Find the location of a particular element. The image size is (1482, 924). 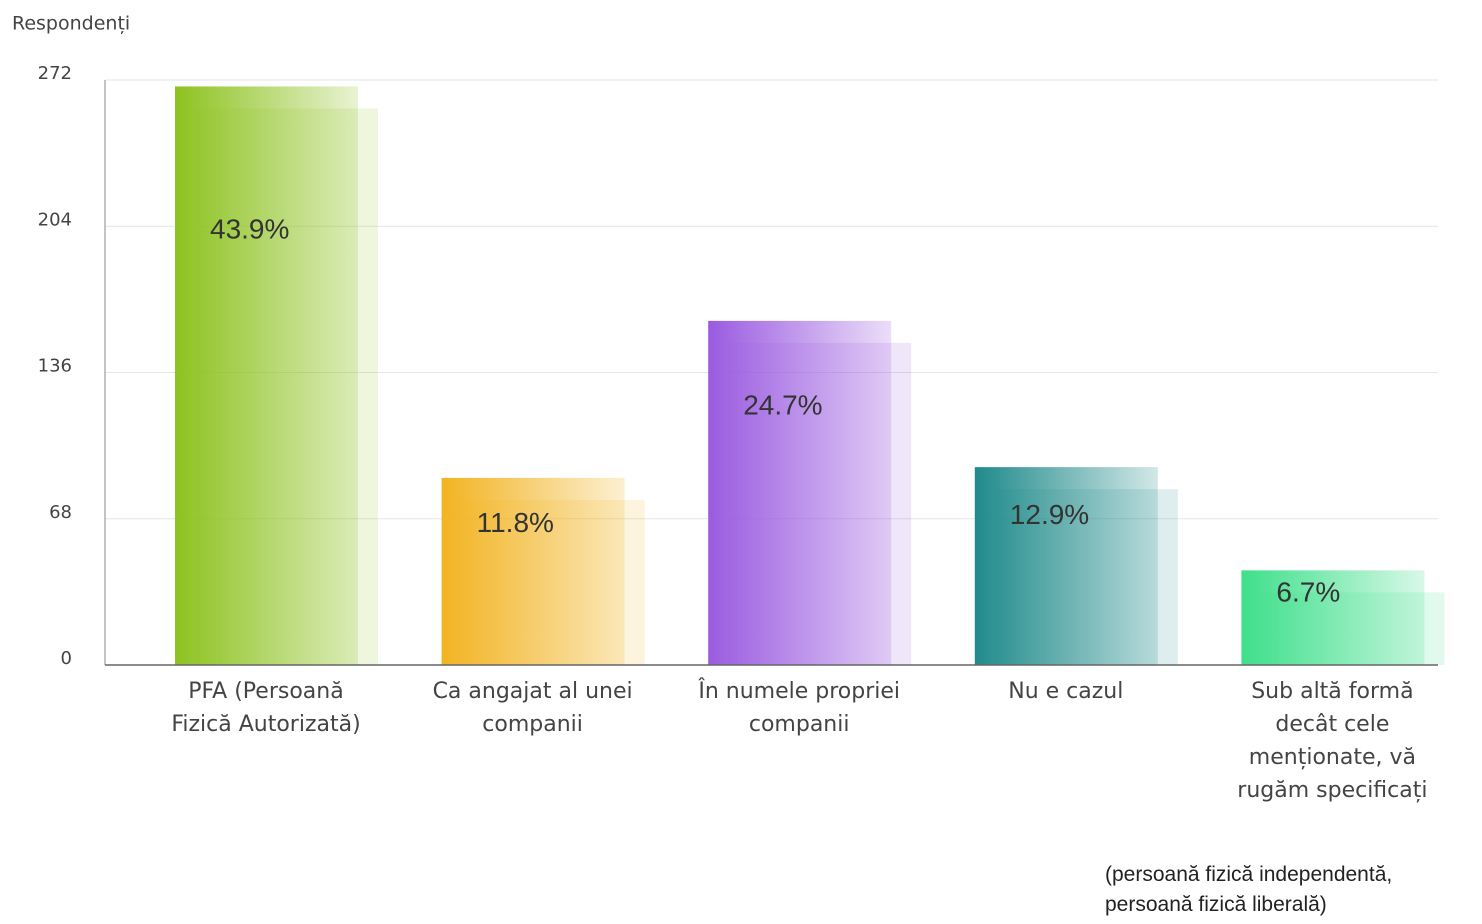

x-tick-label: În numele propriei companii is located at coordinates (799, 708).